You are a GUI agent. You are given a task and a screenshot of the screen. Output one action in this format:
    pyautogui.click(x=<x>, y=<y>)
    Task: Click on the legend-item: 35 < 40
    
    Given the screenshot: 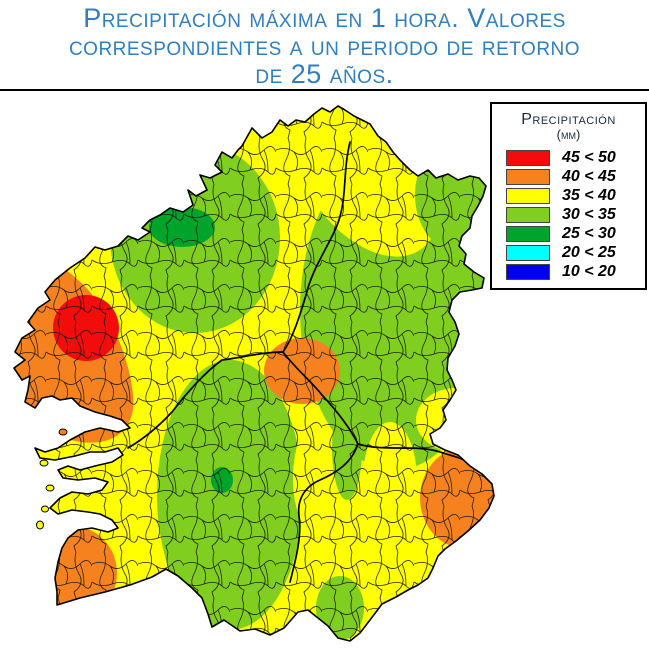 What is the action you would take?
    pyautogui.click(x=568, y=195)
    